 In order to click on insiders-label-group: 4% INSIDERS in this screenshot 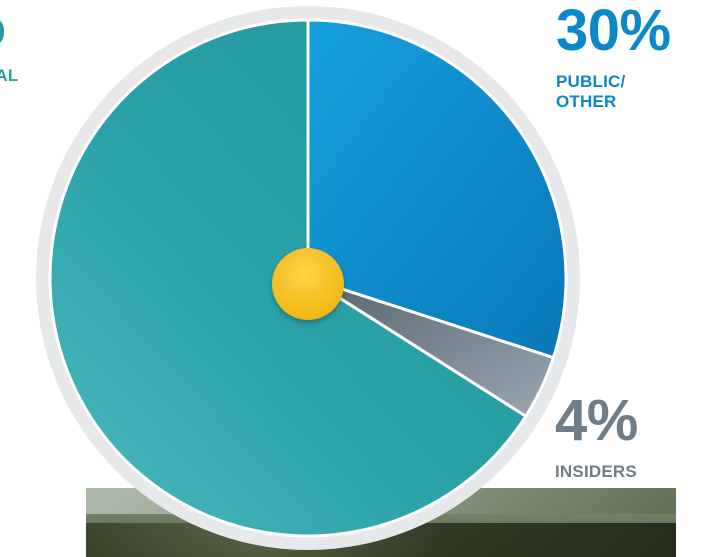, I will do `click(596, 437)`.